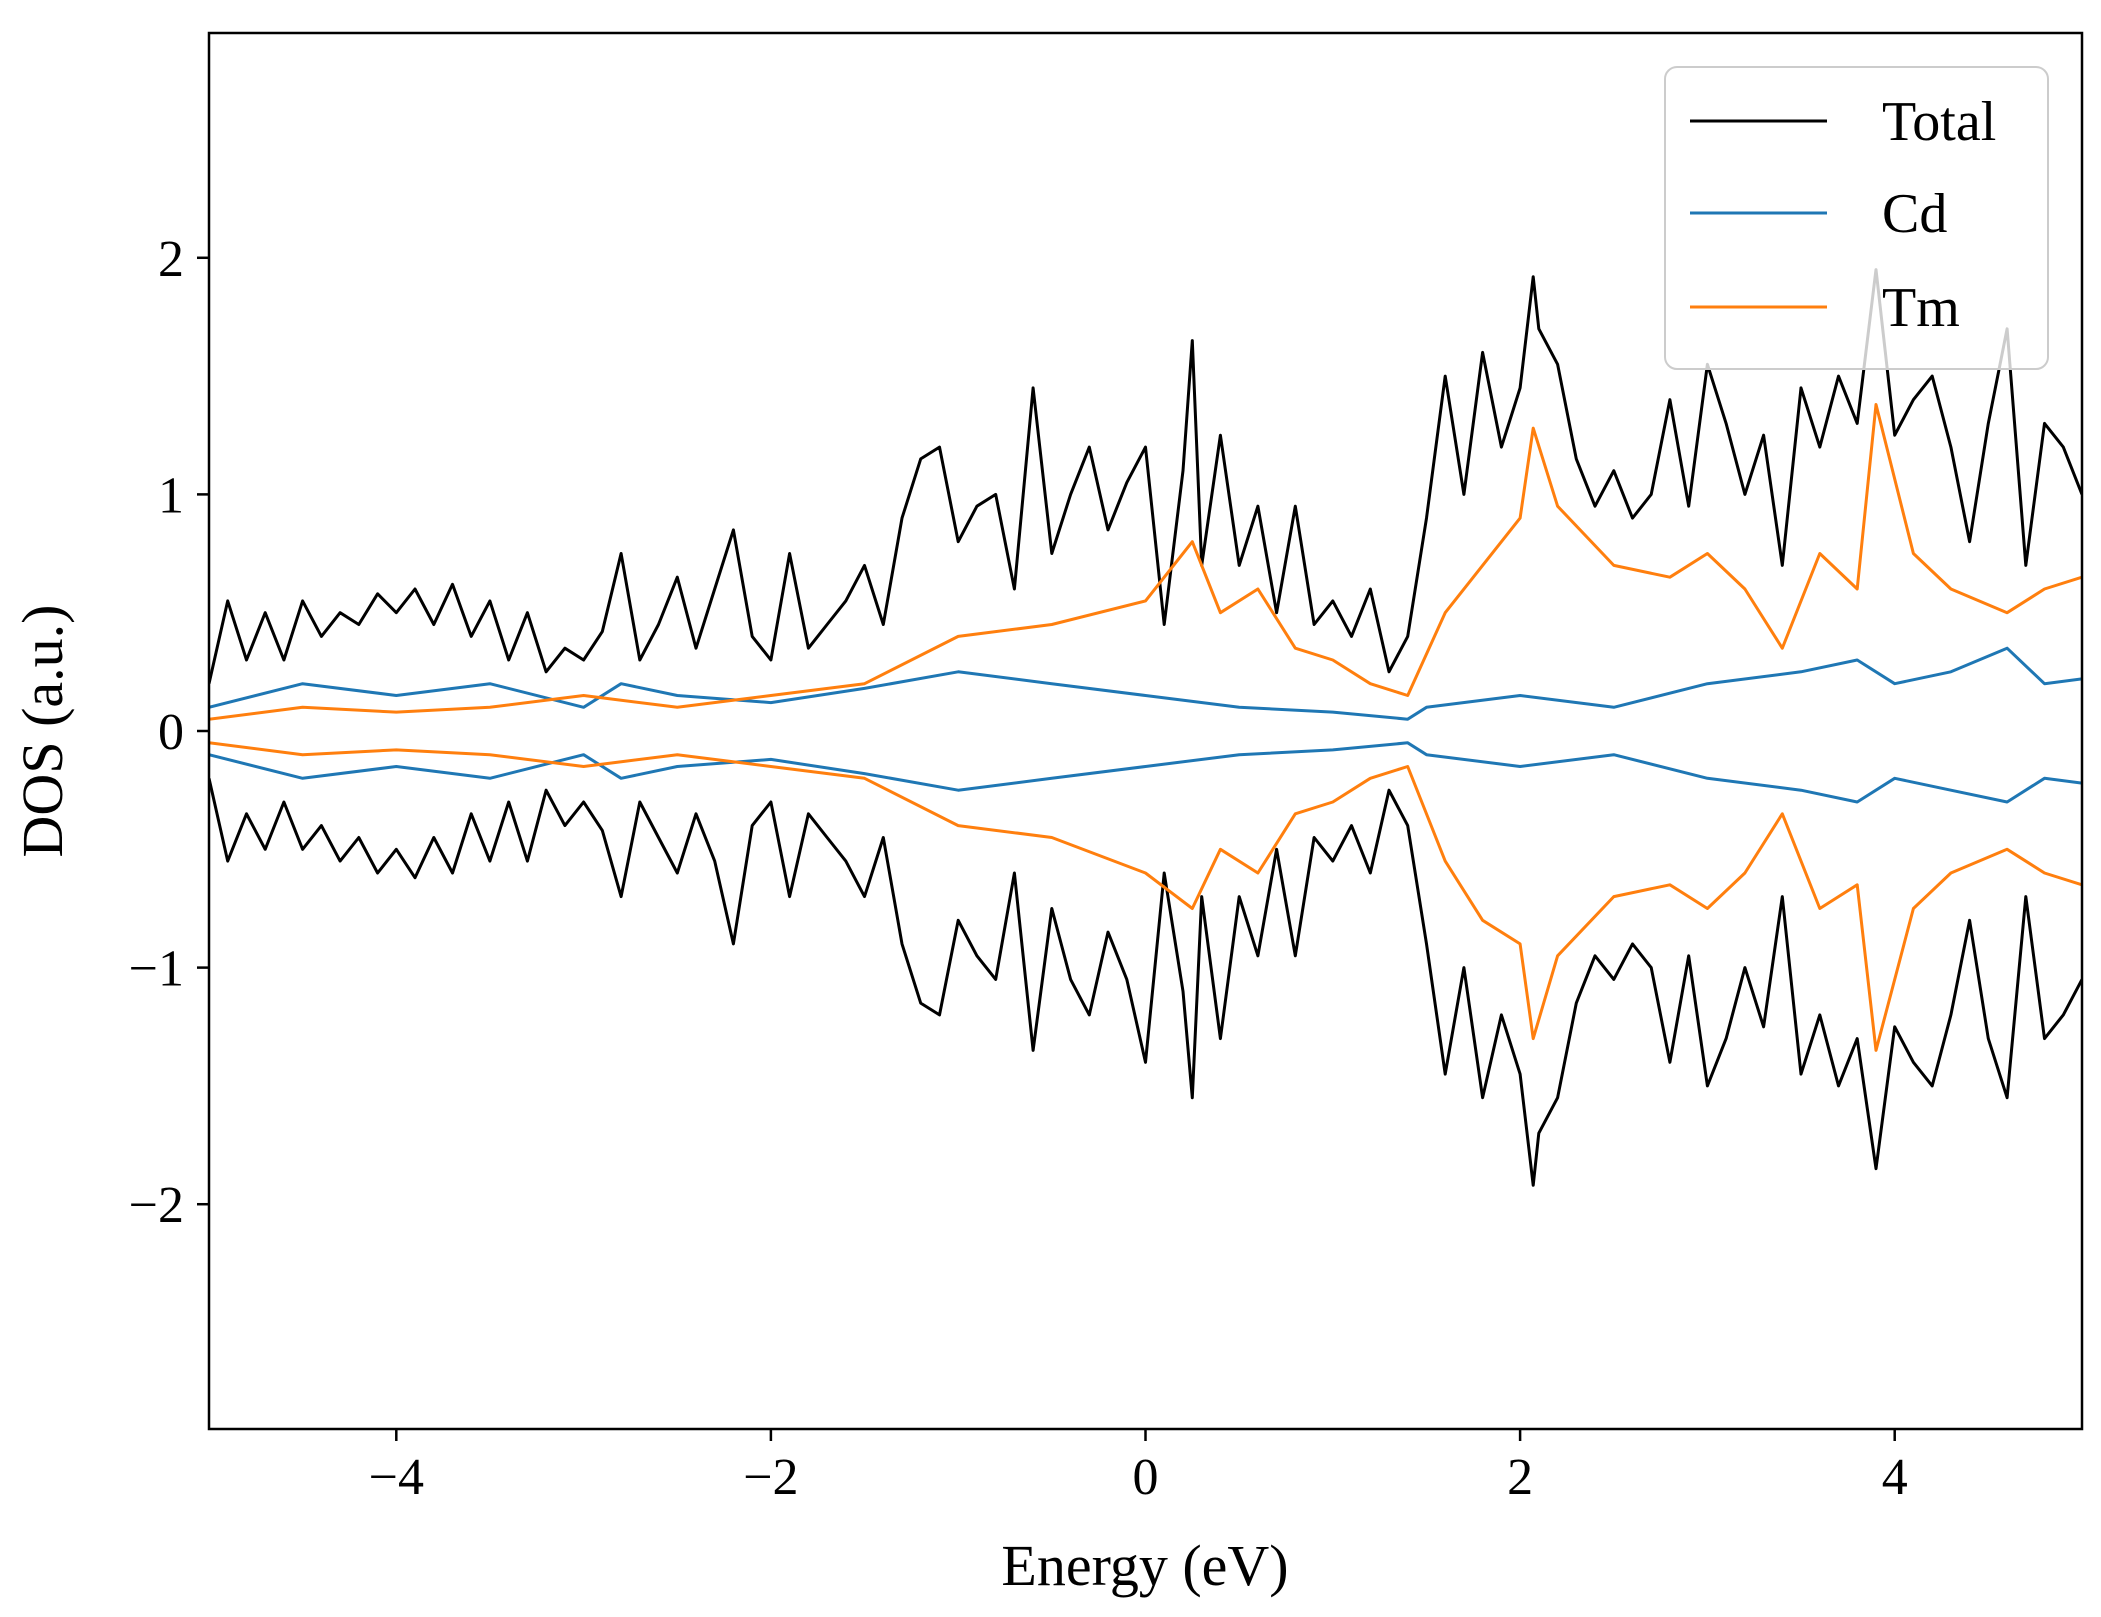 Image resolution: width=2101 pixels, height=1617 pixels. I want to click on legend-label-total: Total, so click(1939, 122).